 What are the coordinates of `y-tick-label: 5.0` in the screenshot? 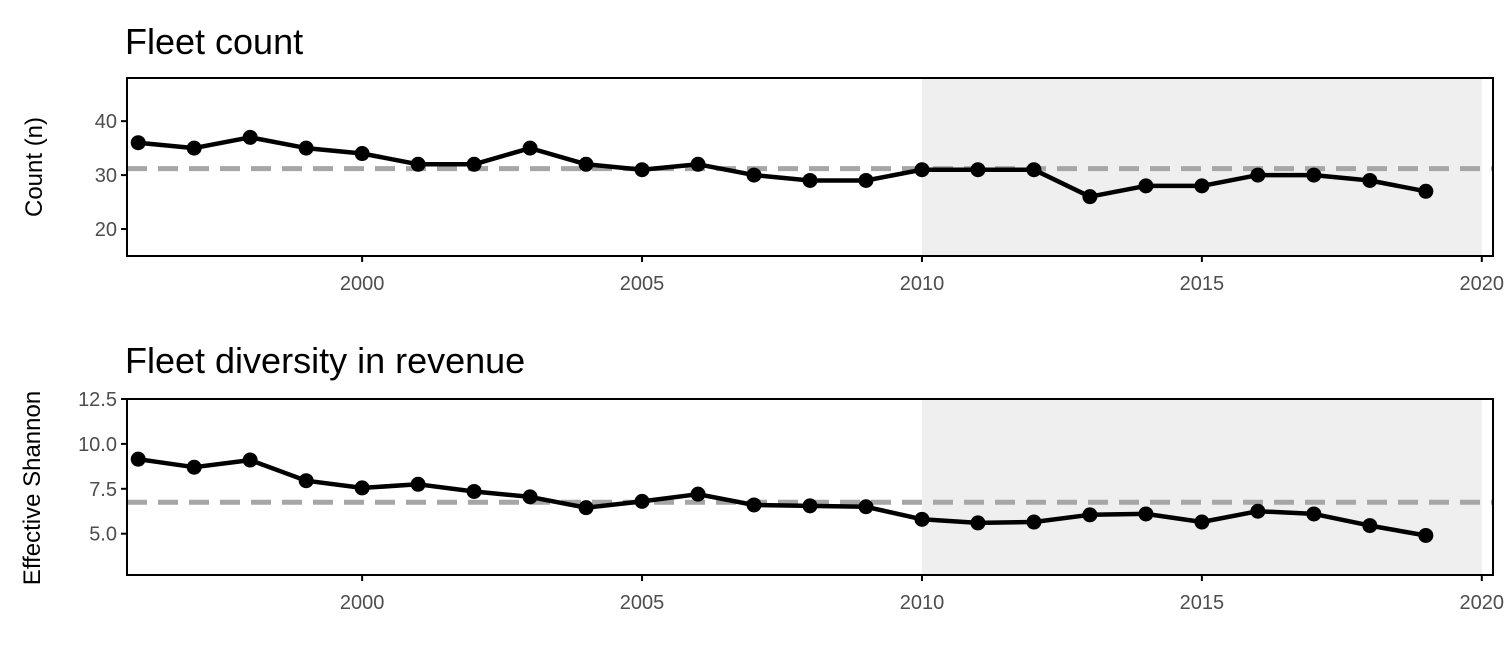 It's located at (103, 535).